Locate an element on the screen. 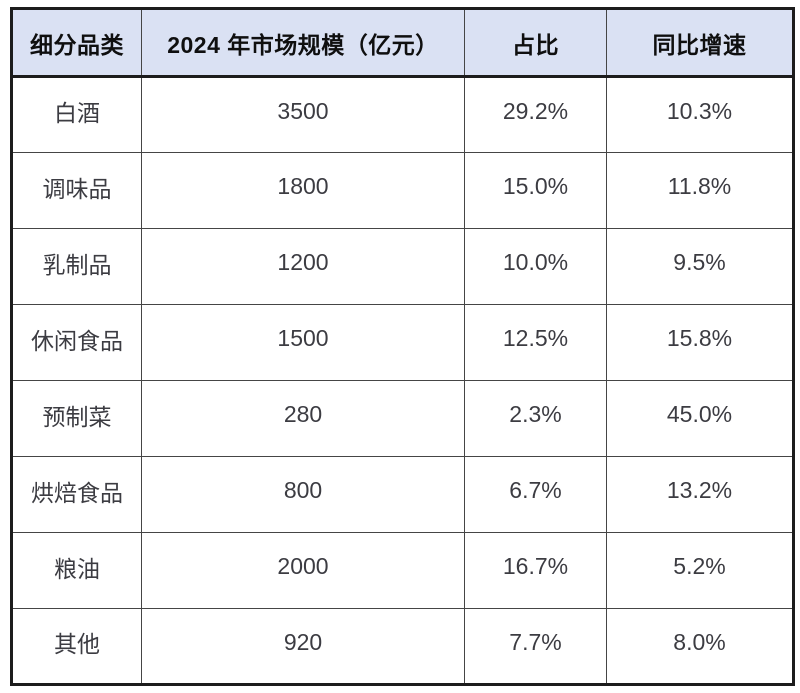  cell-market-size: 800 is located at coordinates (303, 494).